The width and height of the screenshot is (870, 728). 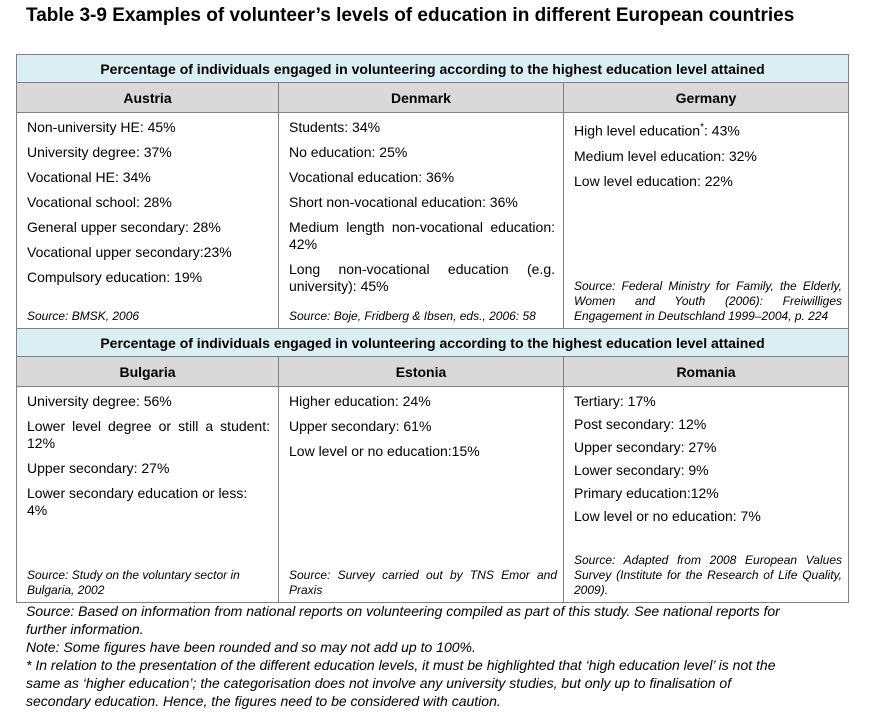 What do you see at coordinates (653, 180) in the screenshot?
I see `list-item: Low level education: 22%` at bounding box center [653, 180].